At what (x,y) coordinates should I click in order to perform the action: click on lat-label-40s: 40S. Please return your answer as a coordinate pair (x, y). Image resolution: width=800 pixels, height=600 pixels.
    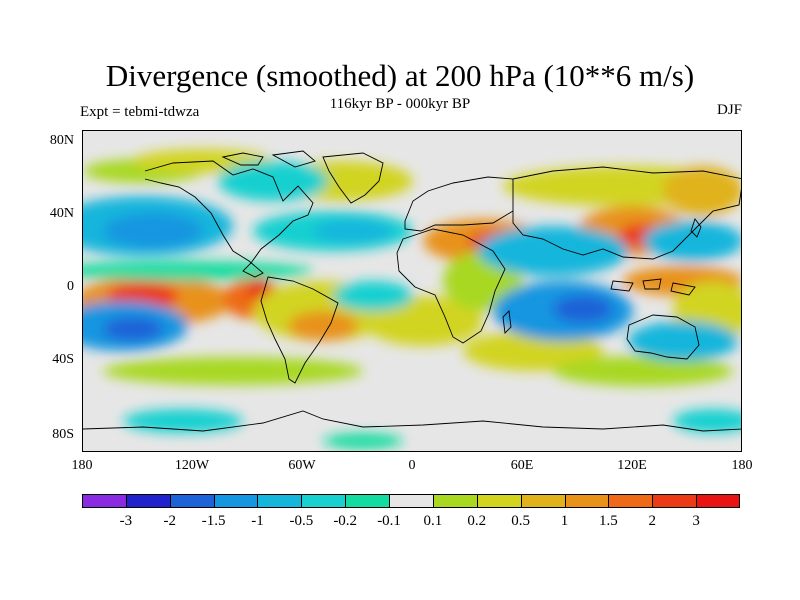
    Looking at the image, I should click on (63, 359).